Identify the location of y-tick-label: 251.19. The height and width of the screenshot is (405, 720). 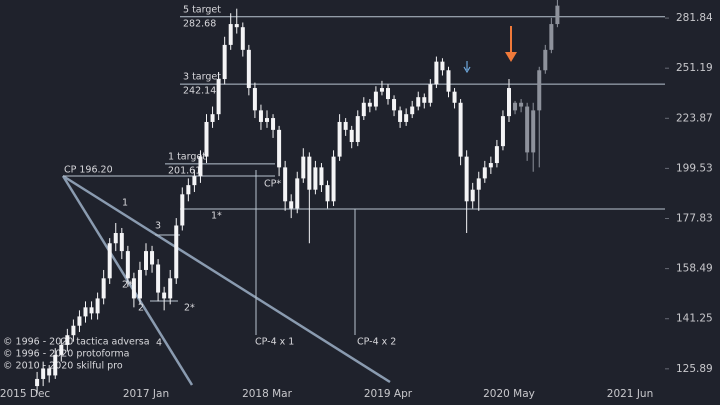
(694, 68).